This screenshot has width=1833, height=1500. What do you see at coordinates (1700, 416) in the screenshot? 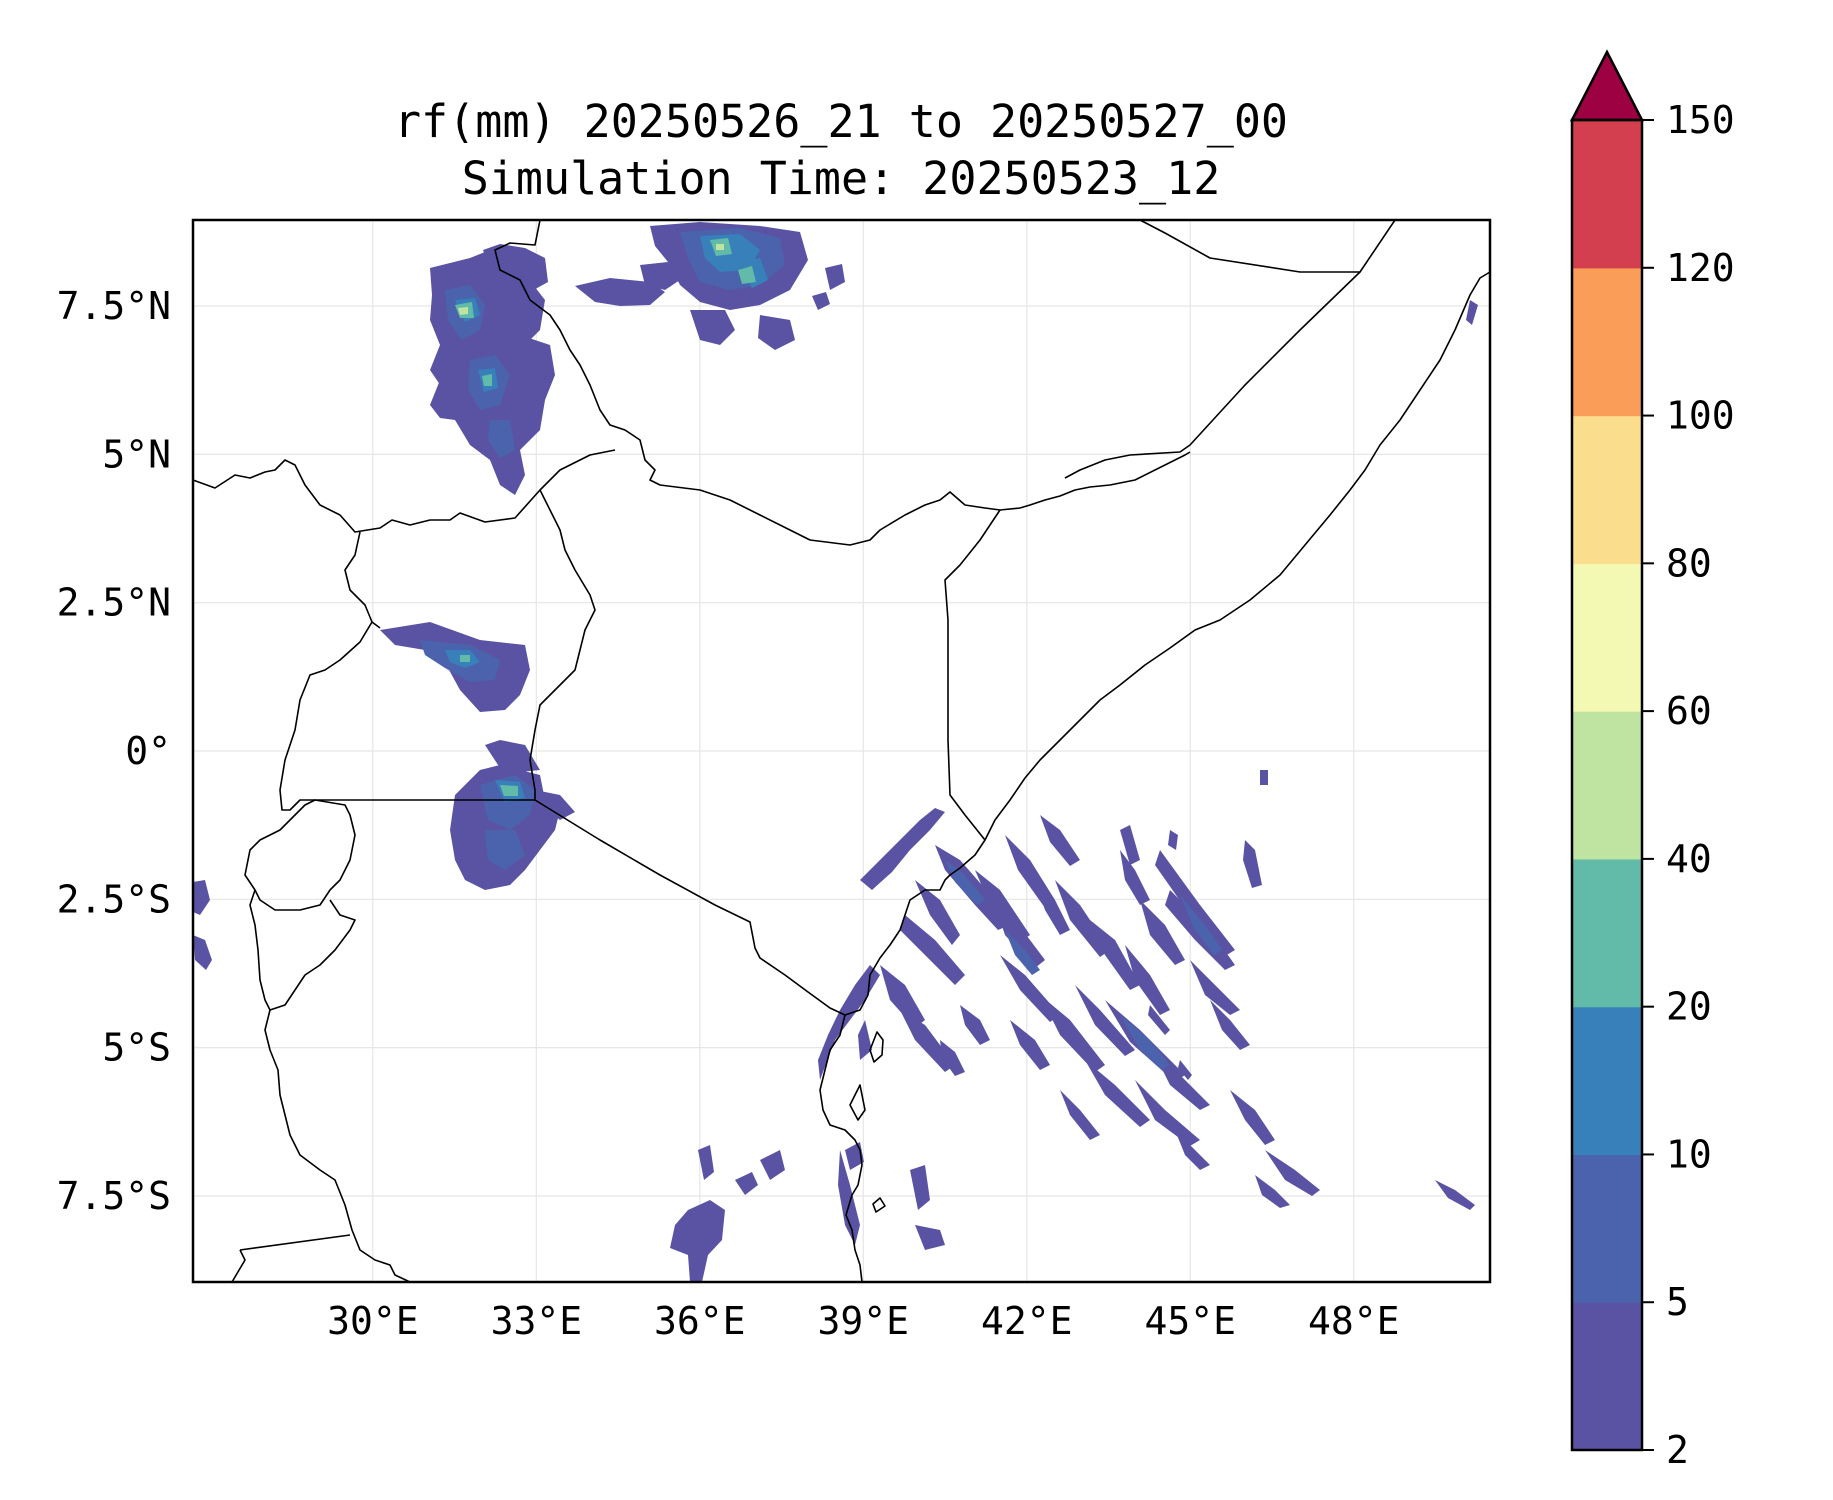
I see `colorbar-tick-label: 100` at bounding box center [1700, 416].